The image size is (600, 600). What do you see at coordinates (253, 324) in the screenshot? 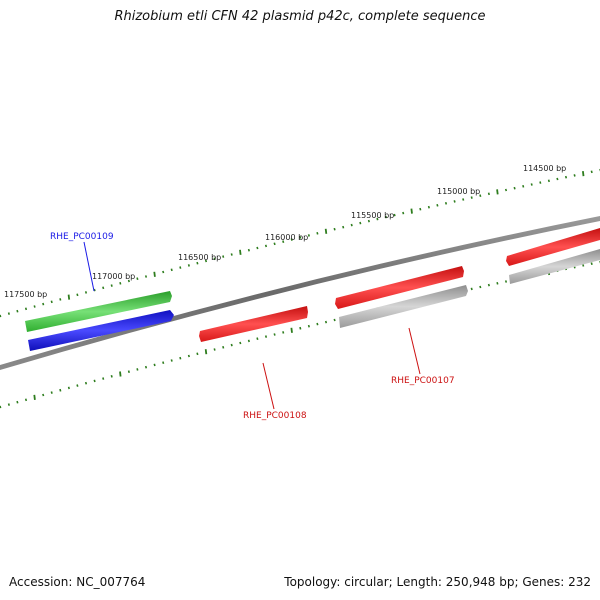
I see `gene-red-feature-rhe-pc00108` at bounding box center [253, 324].